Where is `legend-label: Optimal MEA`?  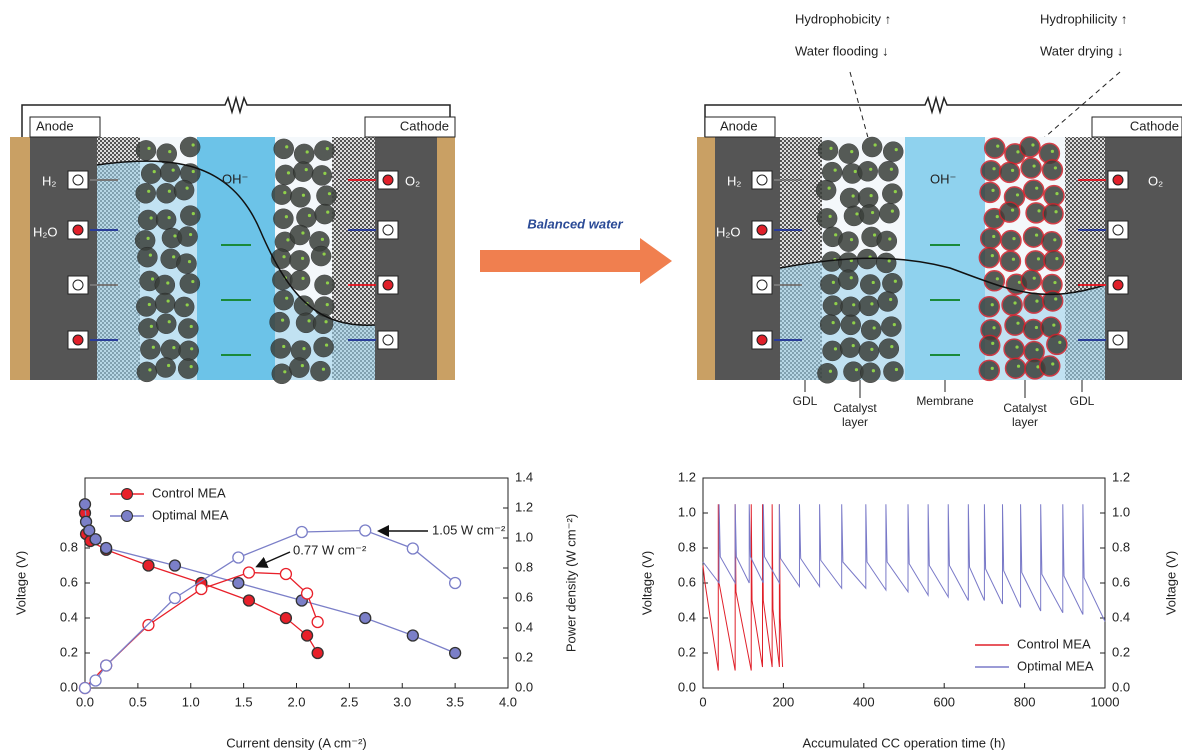
legend-label: Optimal MEA is located at coordinates (190, 514).